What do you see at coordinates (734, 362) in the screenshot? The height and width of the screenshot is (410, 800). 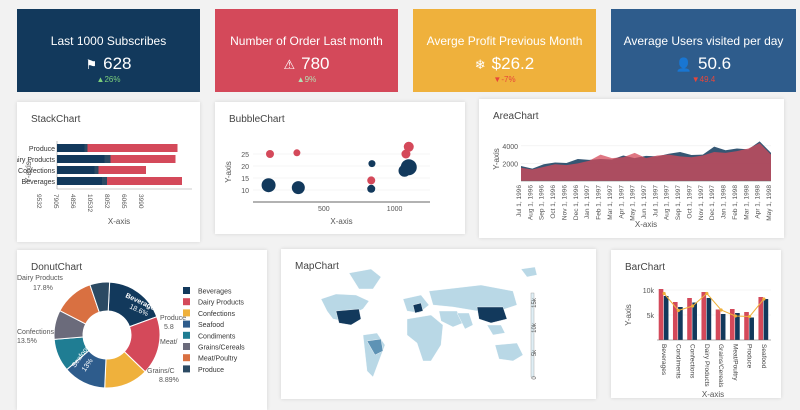 I see `x-tick-label: Meat/Poultry` at bounding box center [734, 362].